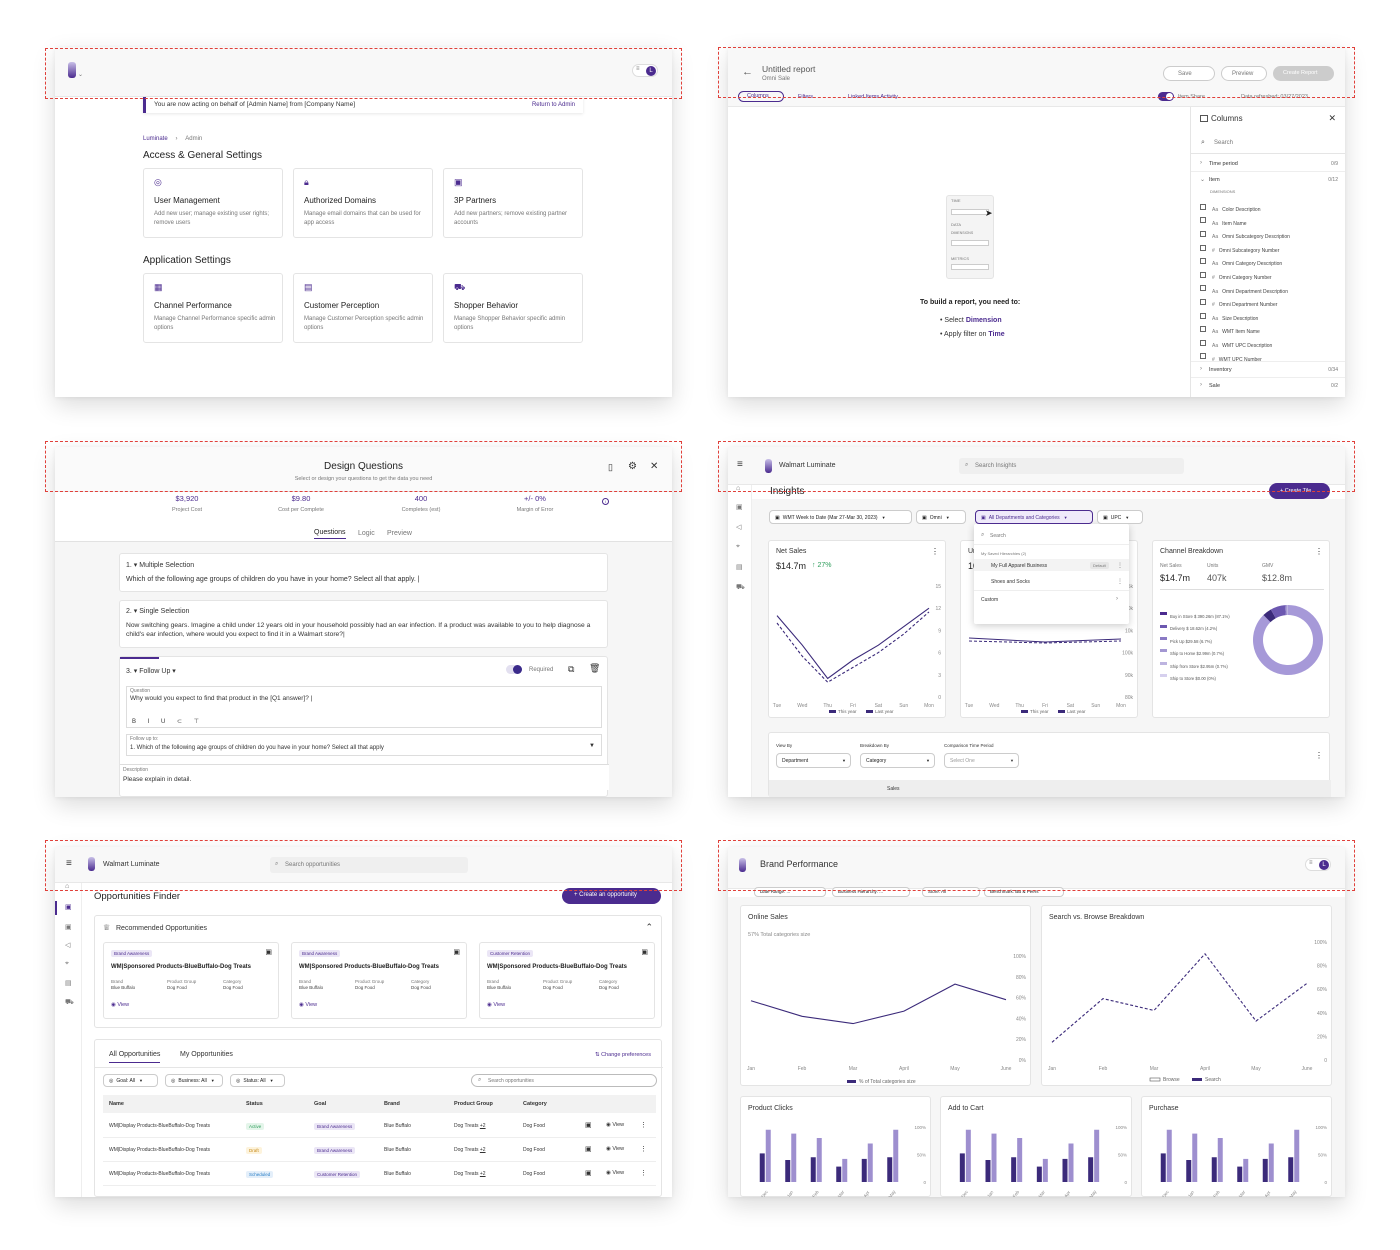 The width and height of the screenshot is (1400, 1250). I want to click on breadcrumb-luminate: Luminate, so click(155, 139).